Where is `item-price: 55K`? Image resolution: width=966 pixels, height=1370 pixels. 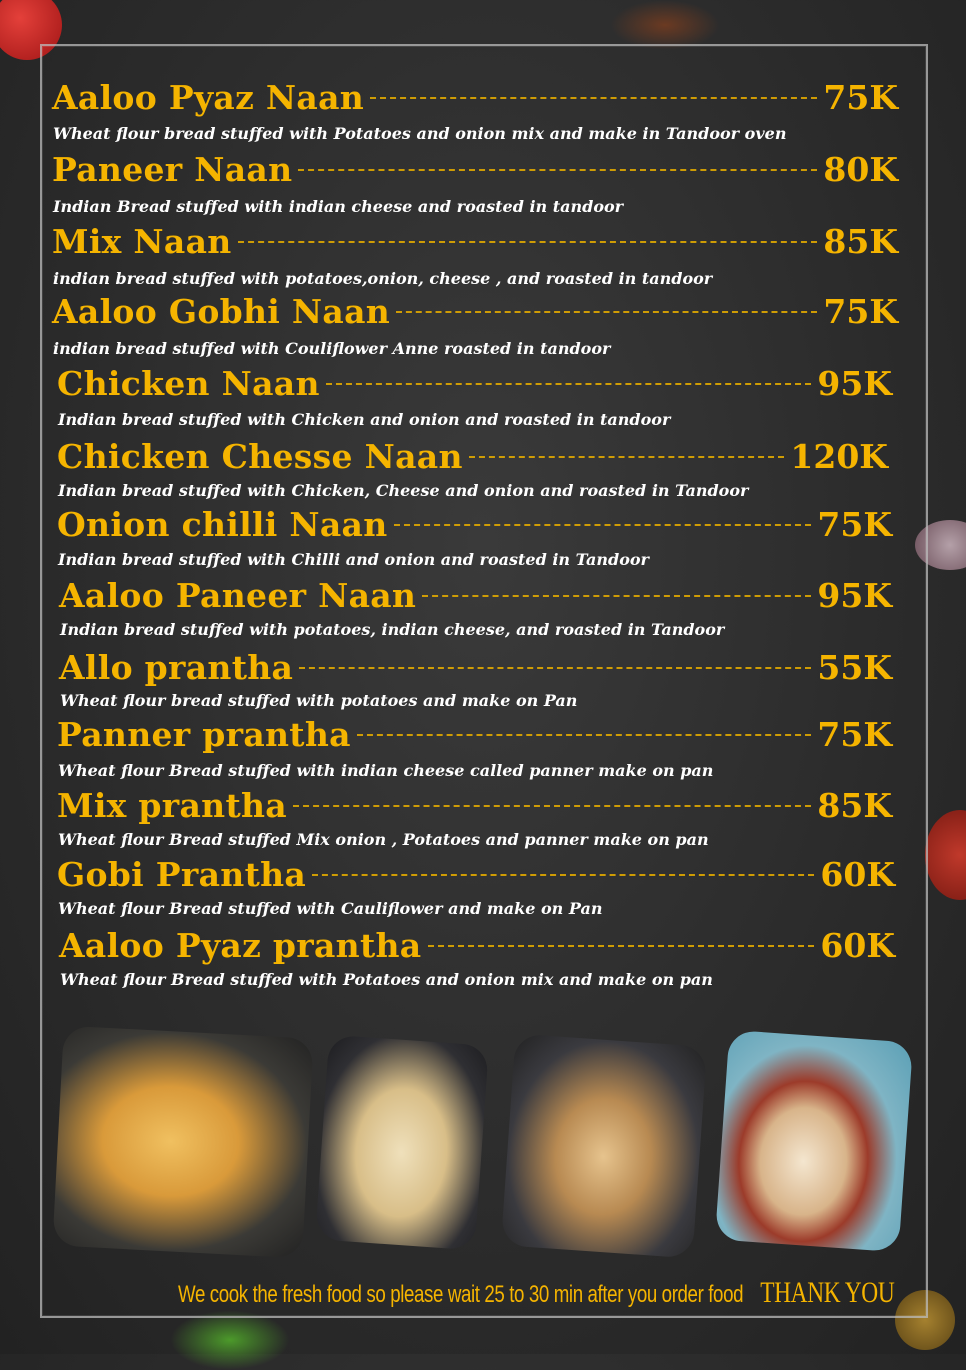
item-price: 55K is located at coordinates (854, 667).